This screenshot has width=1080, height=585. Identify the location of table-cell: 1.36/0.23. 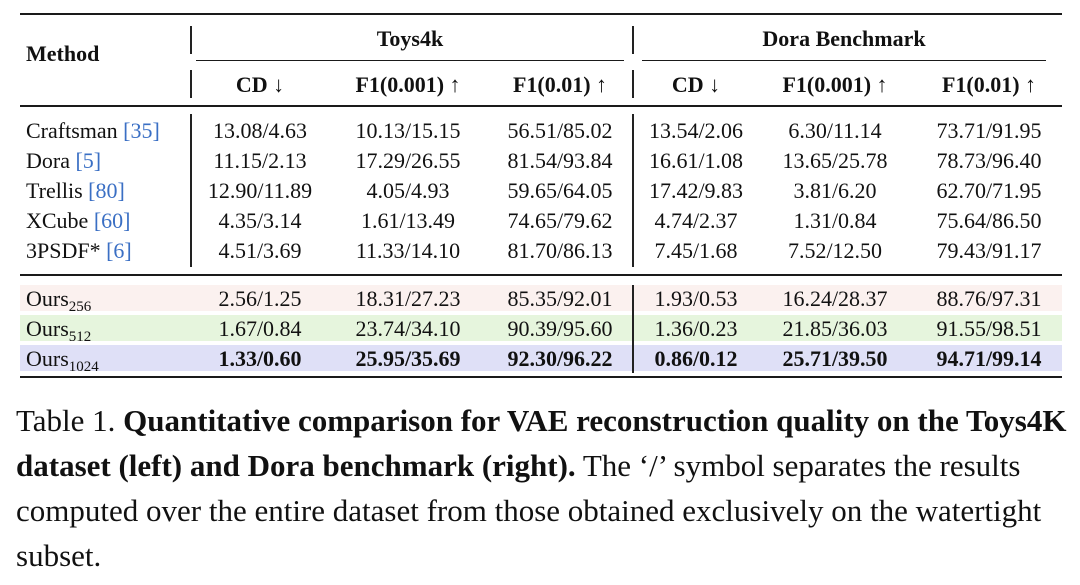
(696, 328).